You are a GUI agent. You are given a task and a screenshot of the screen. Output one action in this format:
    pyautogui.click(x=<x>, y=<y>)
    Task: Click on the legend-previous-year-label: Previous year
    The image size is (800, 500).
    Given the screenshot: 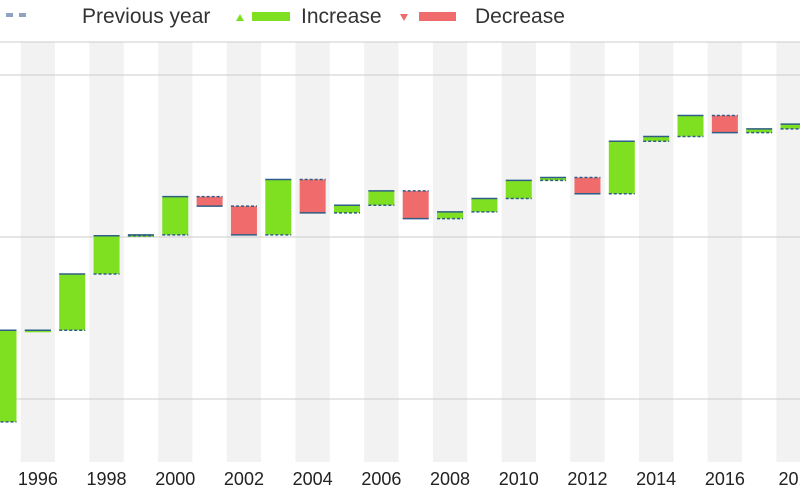 What is the action you would take?
    pyautogui.click(x=146, y=16)
    